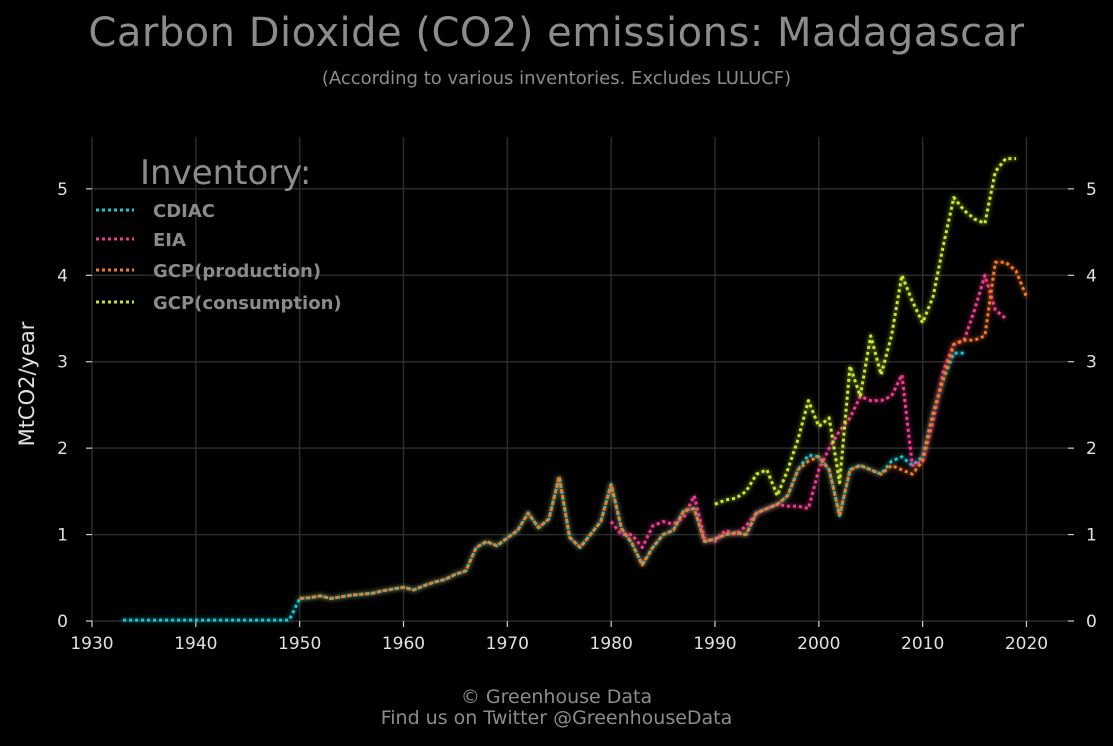  What do you see at coordinates (299, 644) in the screenshot?
I see `x-tick-label: 1950` at bounding box center [299, 644].